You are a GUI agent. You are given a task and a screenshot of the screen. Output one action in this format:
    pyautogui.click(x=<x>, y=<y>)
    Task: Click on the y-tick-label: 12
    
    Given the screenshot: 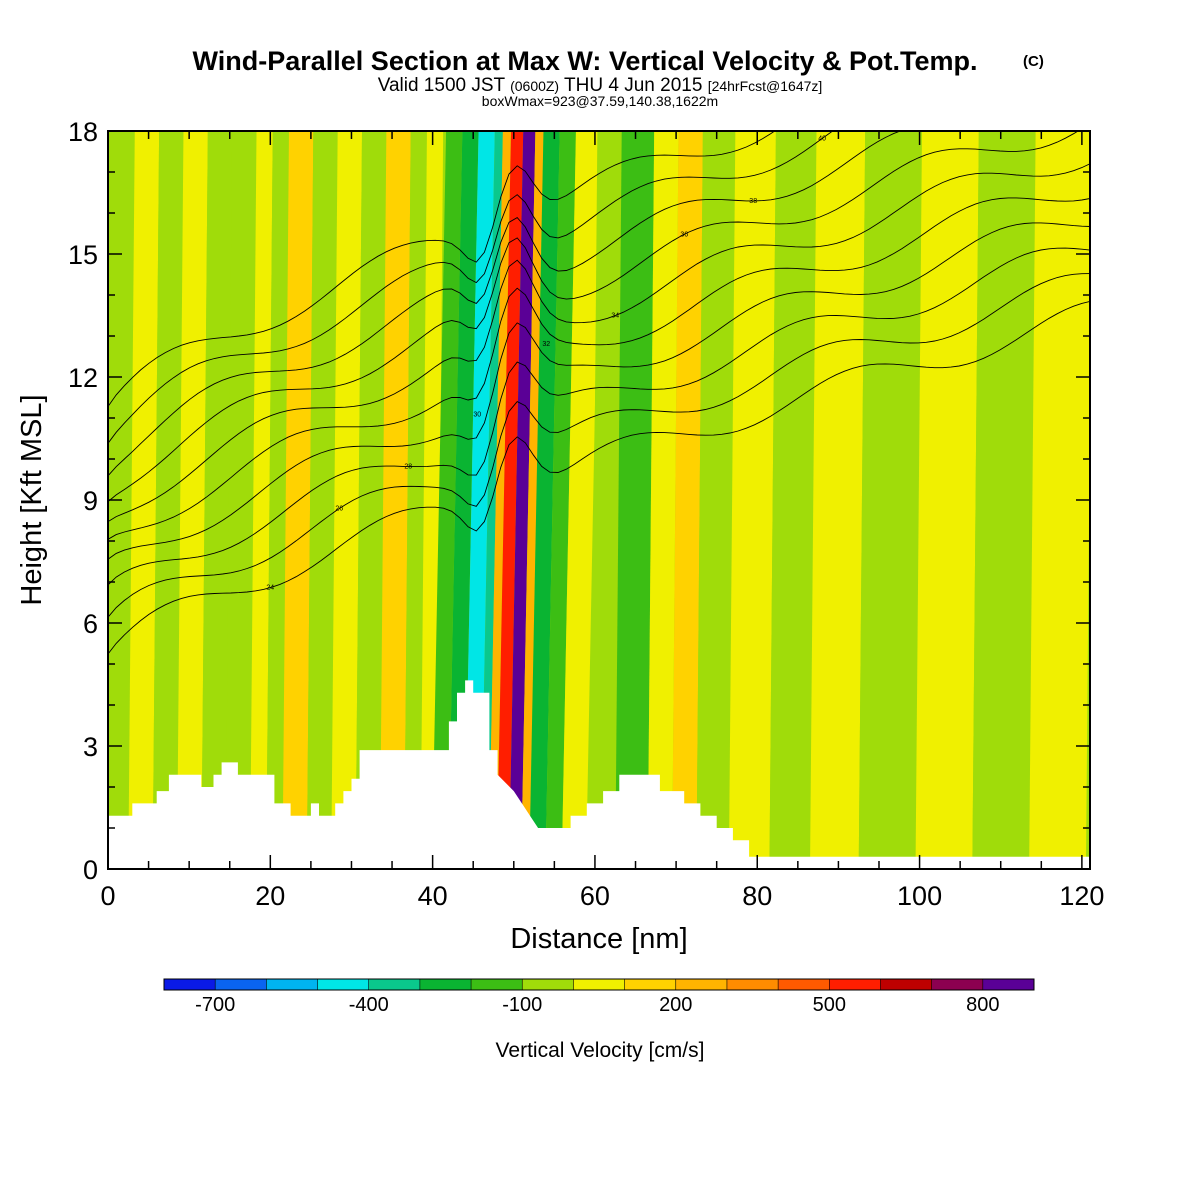 What is the action you would take?
    pyautogui.click(x=83, y=378)
    